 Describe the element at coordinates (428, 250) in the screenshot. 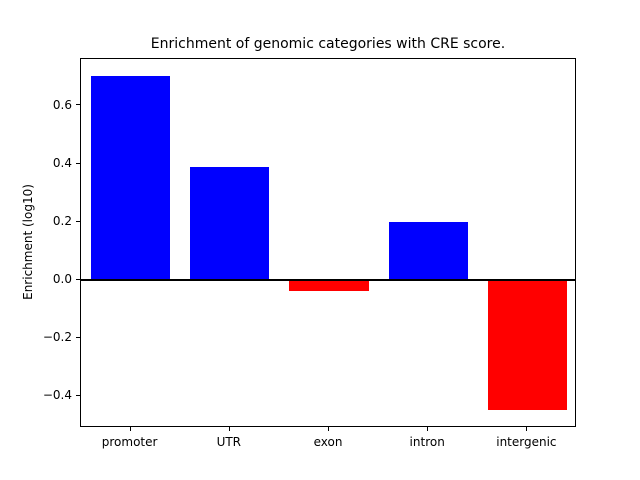

I see `bar-intron` at that location.